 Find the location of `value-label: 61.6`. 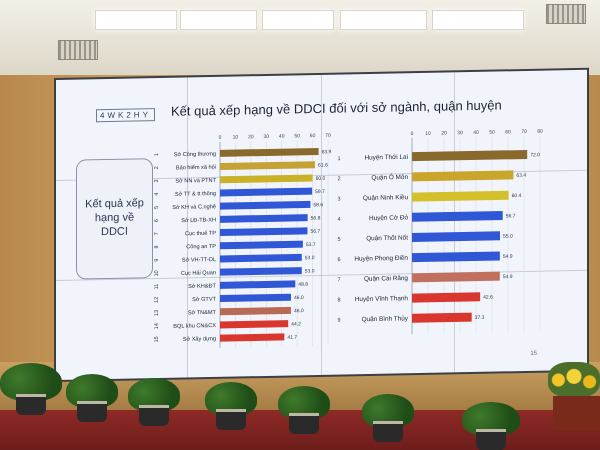

value-label: 61.6 is located at coordinates (323, 165).